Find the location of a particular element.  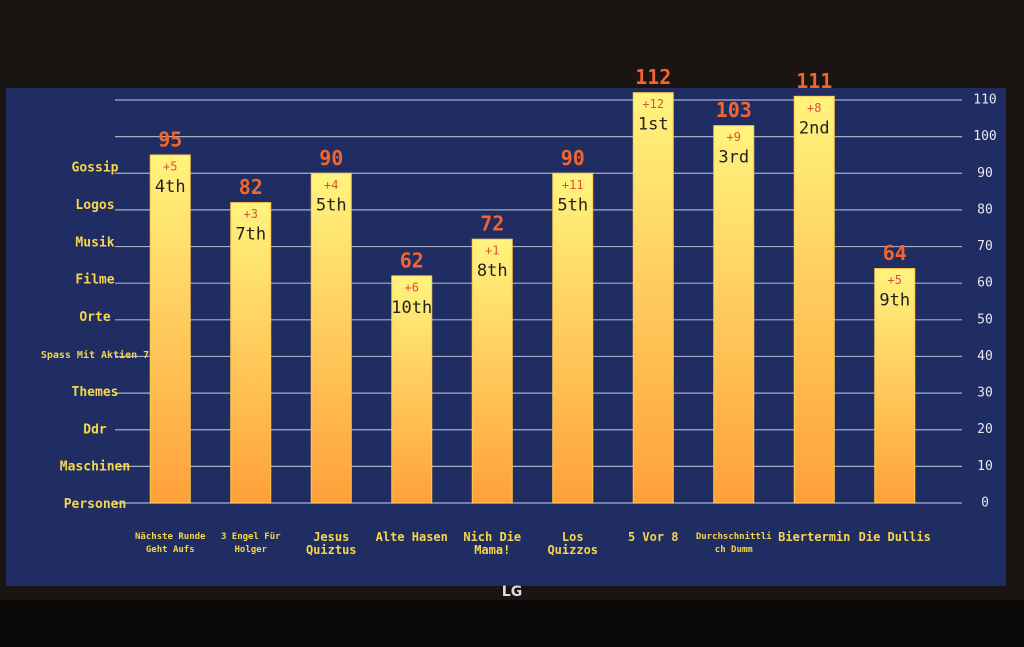

value-label: 62 is located at coordinates (412, 260).